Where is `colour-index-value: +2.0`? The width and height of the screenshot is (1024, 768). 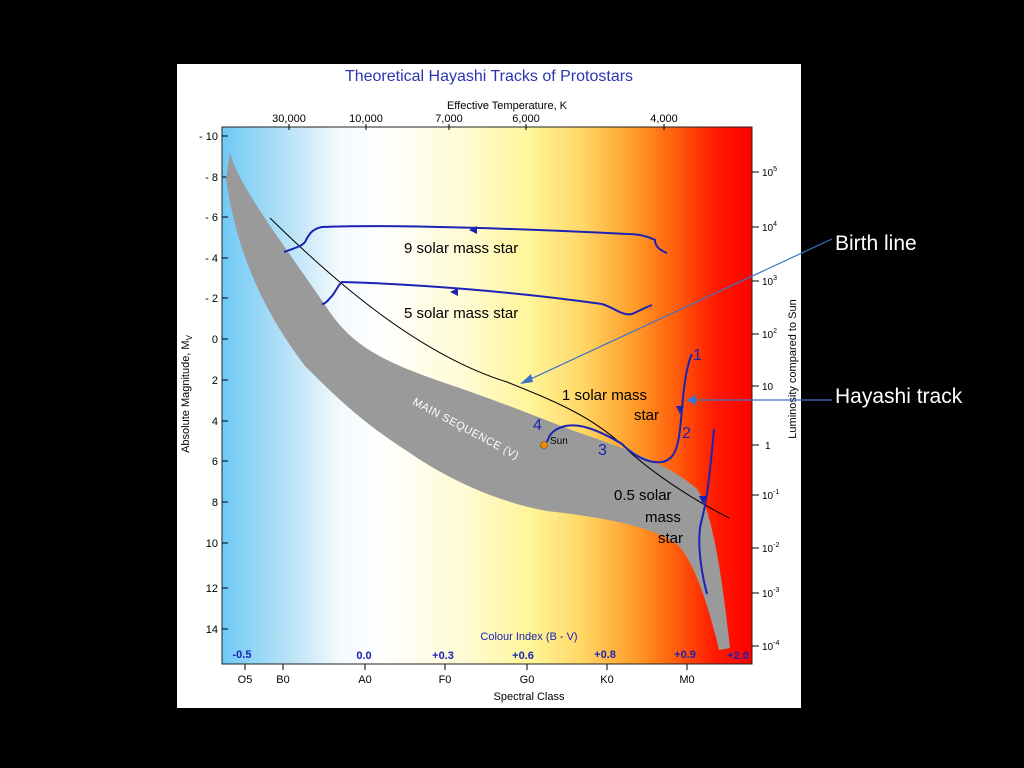 colour-index-value: +2.0 is located at coordinates (738, 656).